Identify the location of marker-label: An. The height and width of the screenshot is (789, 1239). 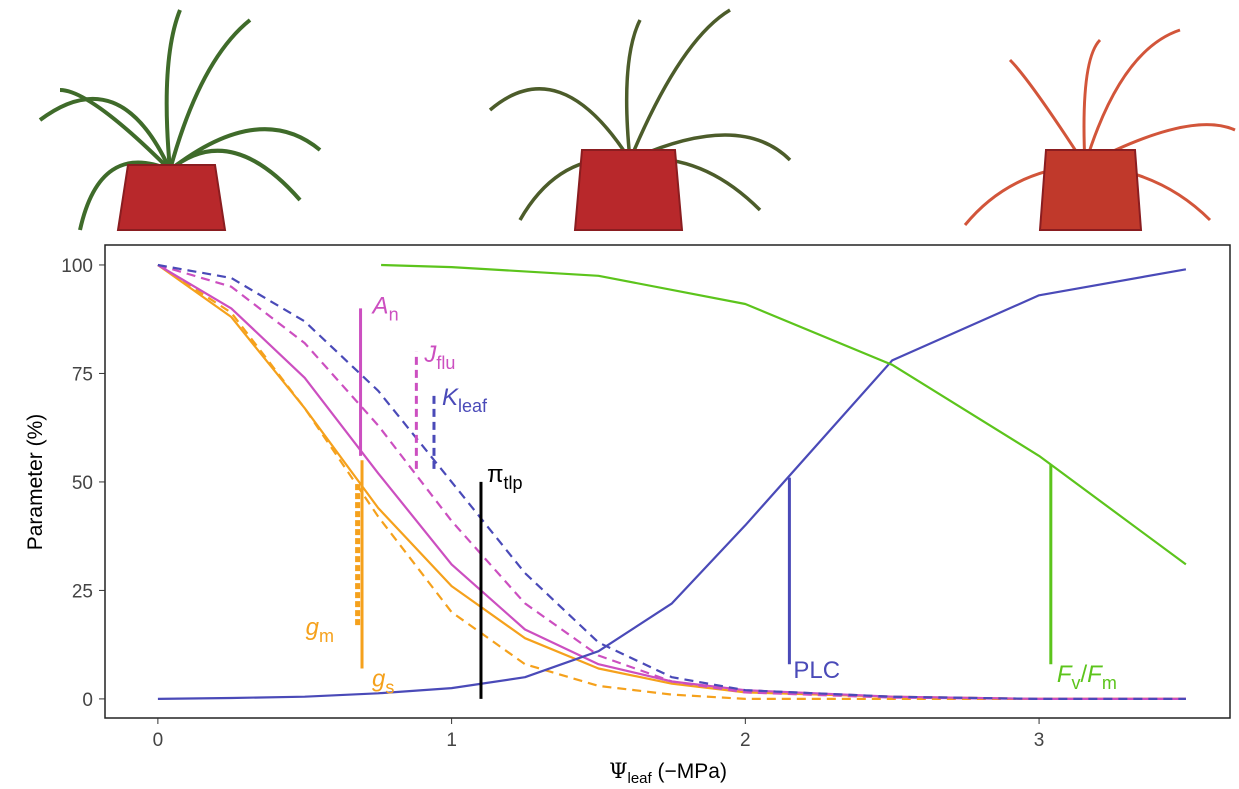
(385, 308).